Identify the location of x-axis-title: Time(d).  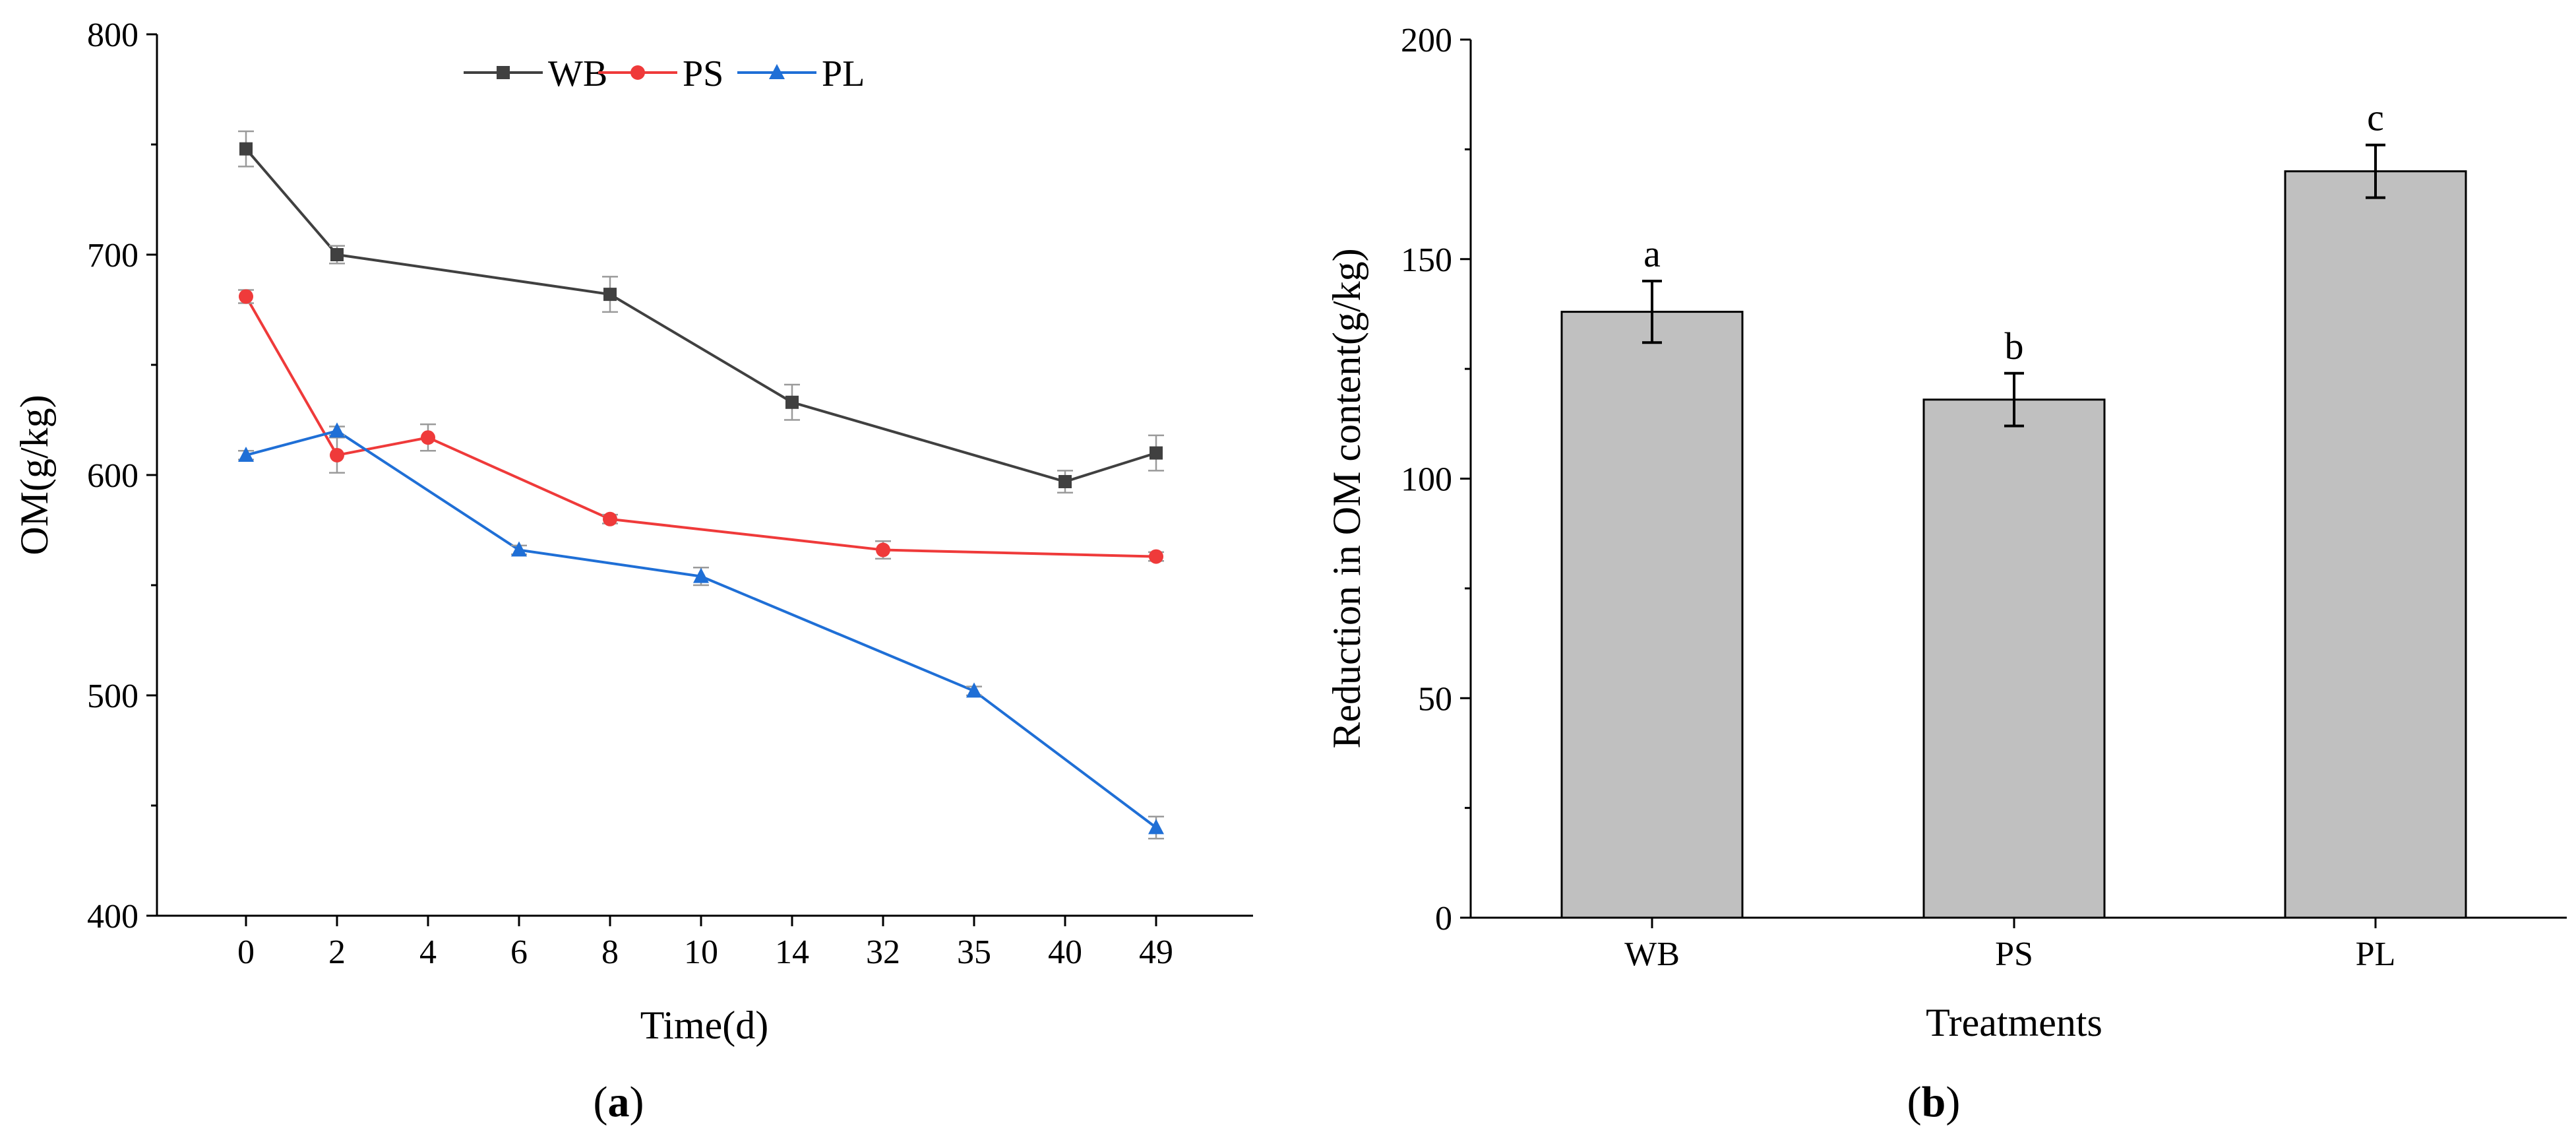
(704, 1025).